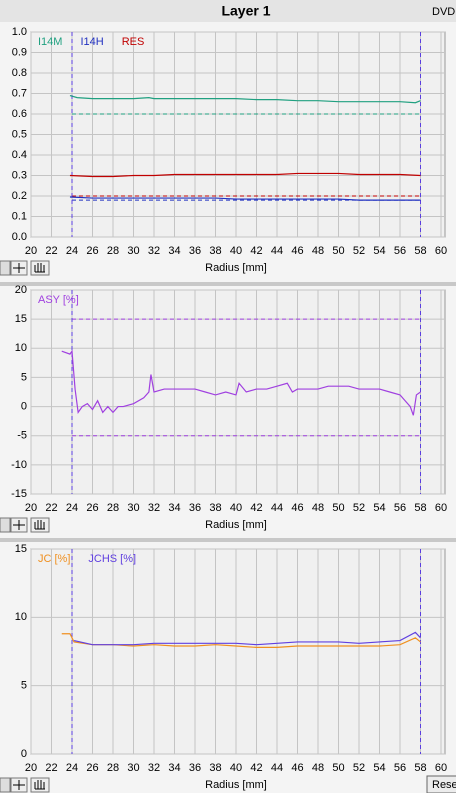 This screenshot has width=456, height=793. I want to click on reset-label: Reset, so click(444, 785).